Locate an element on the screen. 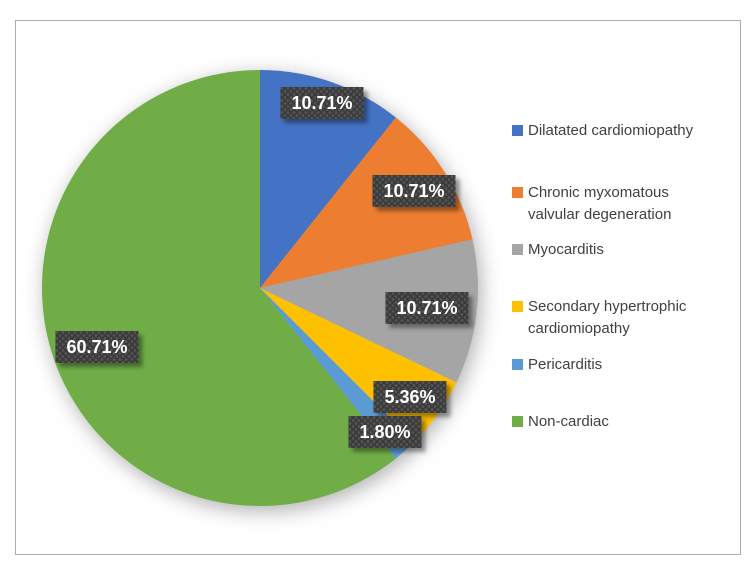 The height and width of the screenshot is (571, 751). legend-item-chronic-myxomatous-valvular-degeneration: Chronic myxomatous valvular degeneration is located at coordinates (615, 204).